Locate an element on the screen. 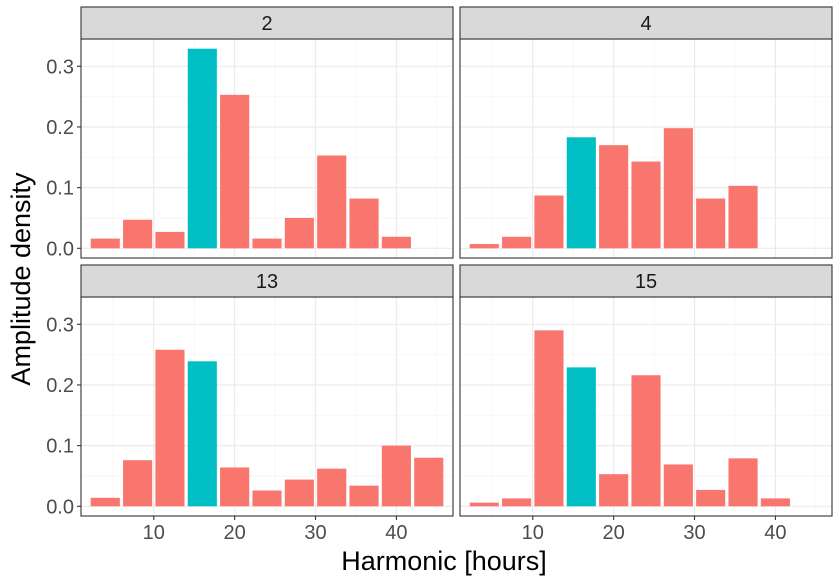  y-axis-title: Amplitude density is located at coordinates (21, 279).